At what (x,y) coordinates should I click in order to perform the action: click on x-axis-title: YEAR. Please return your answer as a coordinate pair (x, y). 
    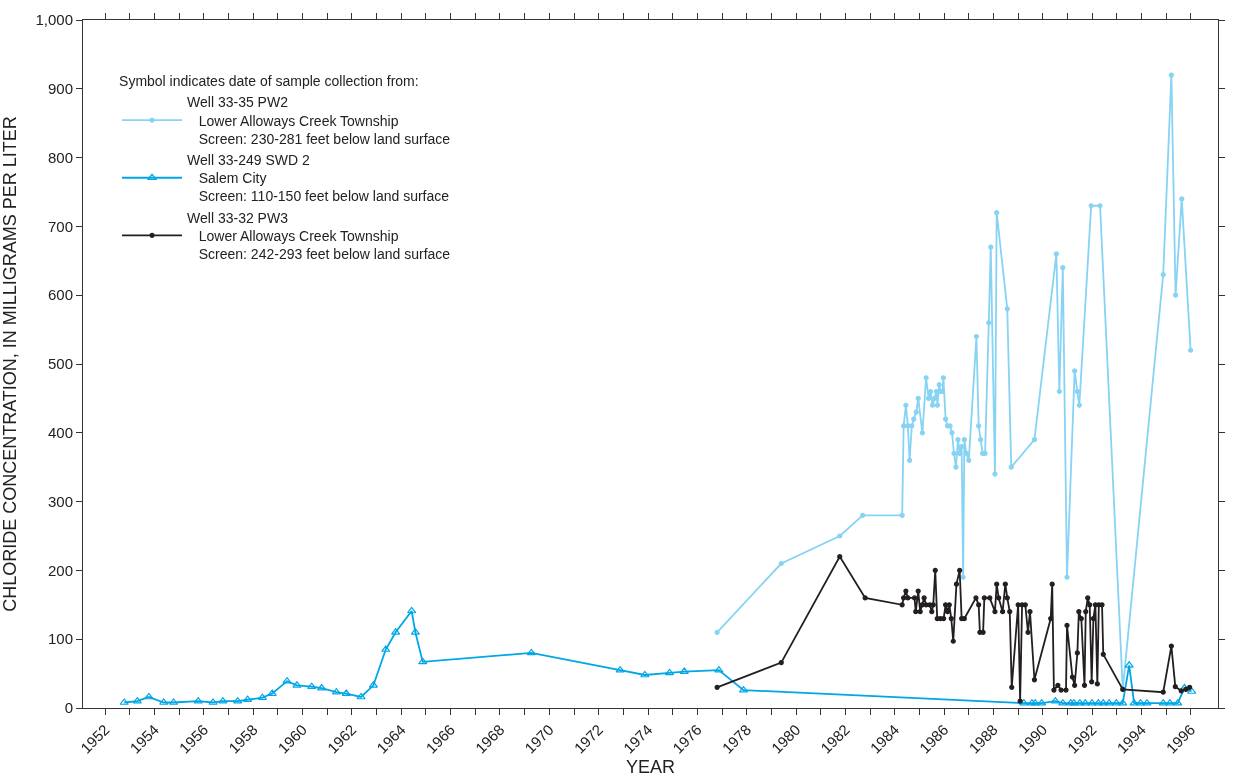
    Looking at the image, I should click on (650, 766).